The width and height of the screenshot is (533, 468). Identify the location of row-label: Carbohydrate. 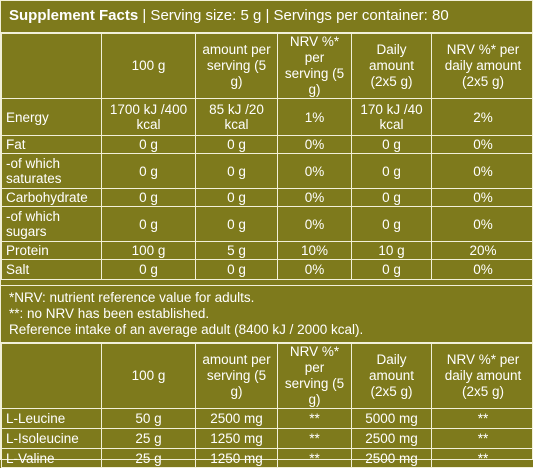
(52, 198).